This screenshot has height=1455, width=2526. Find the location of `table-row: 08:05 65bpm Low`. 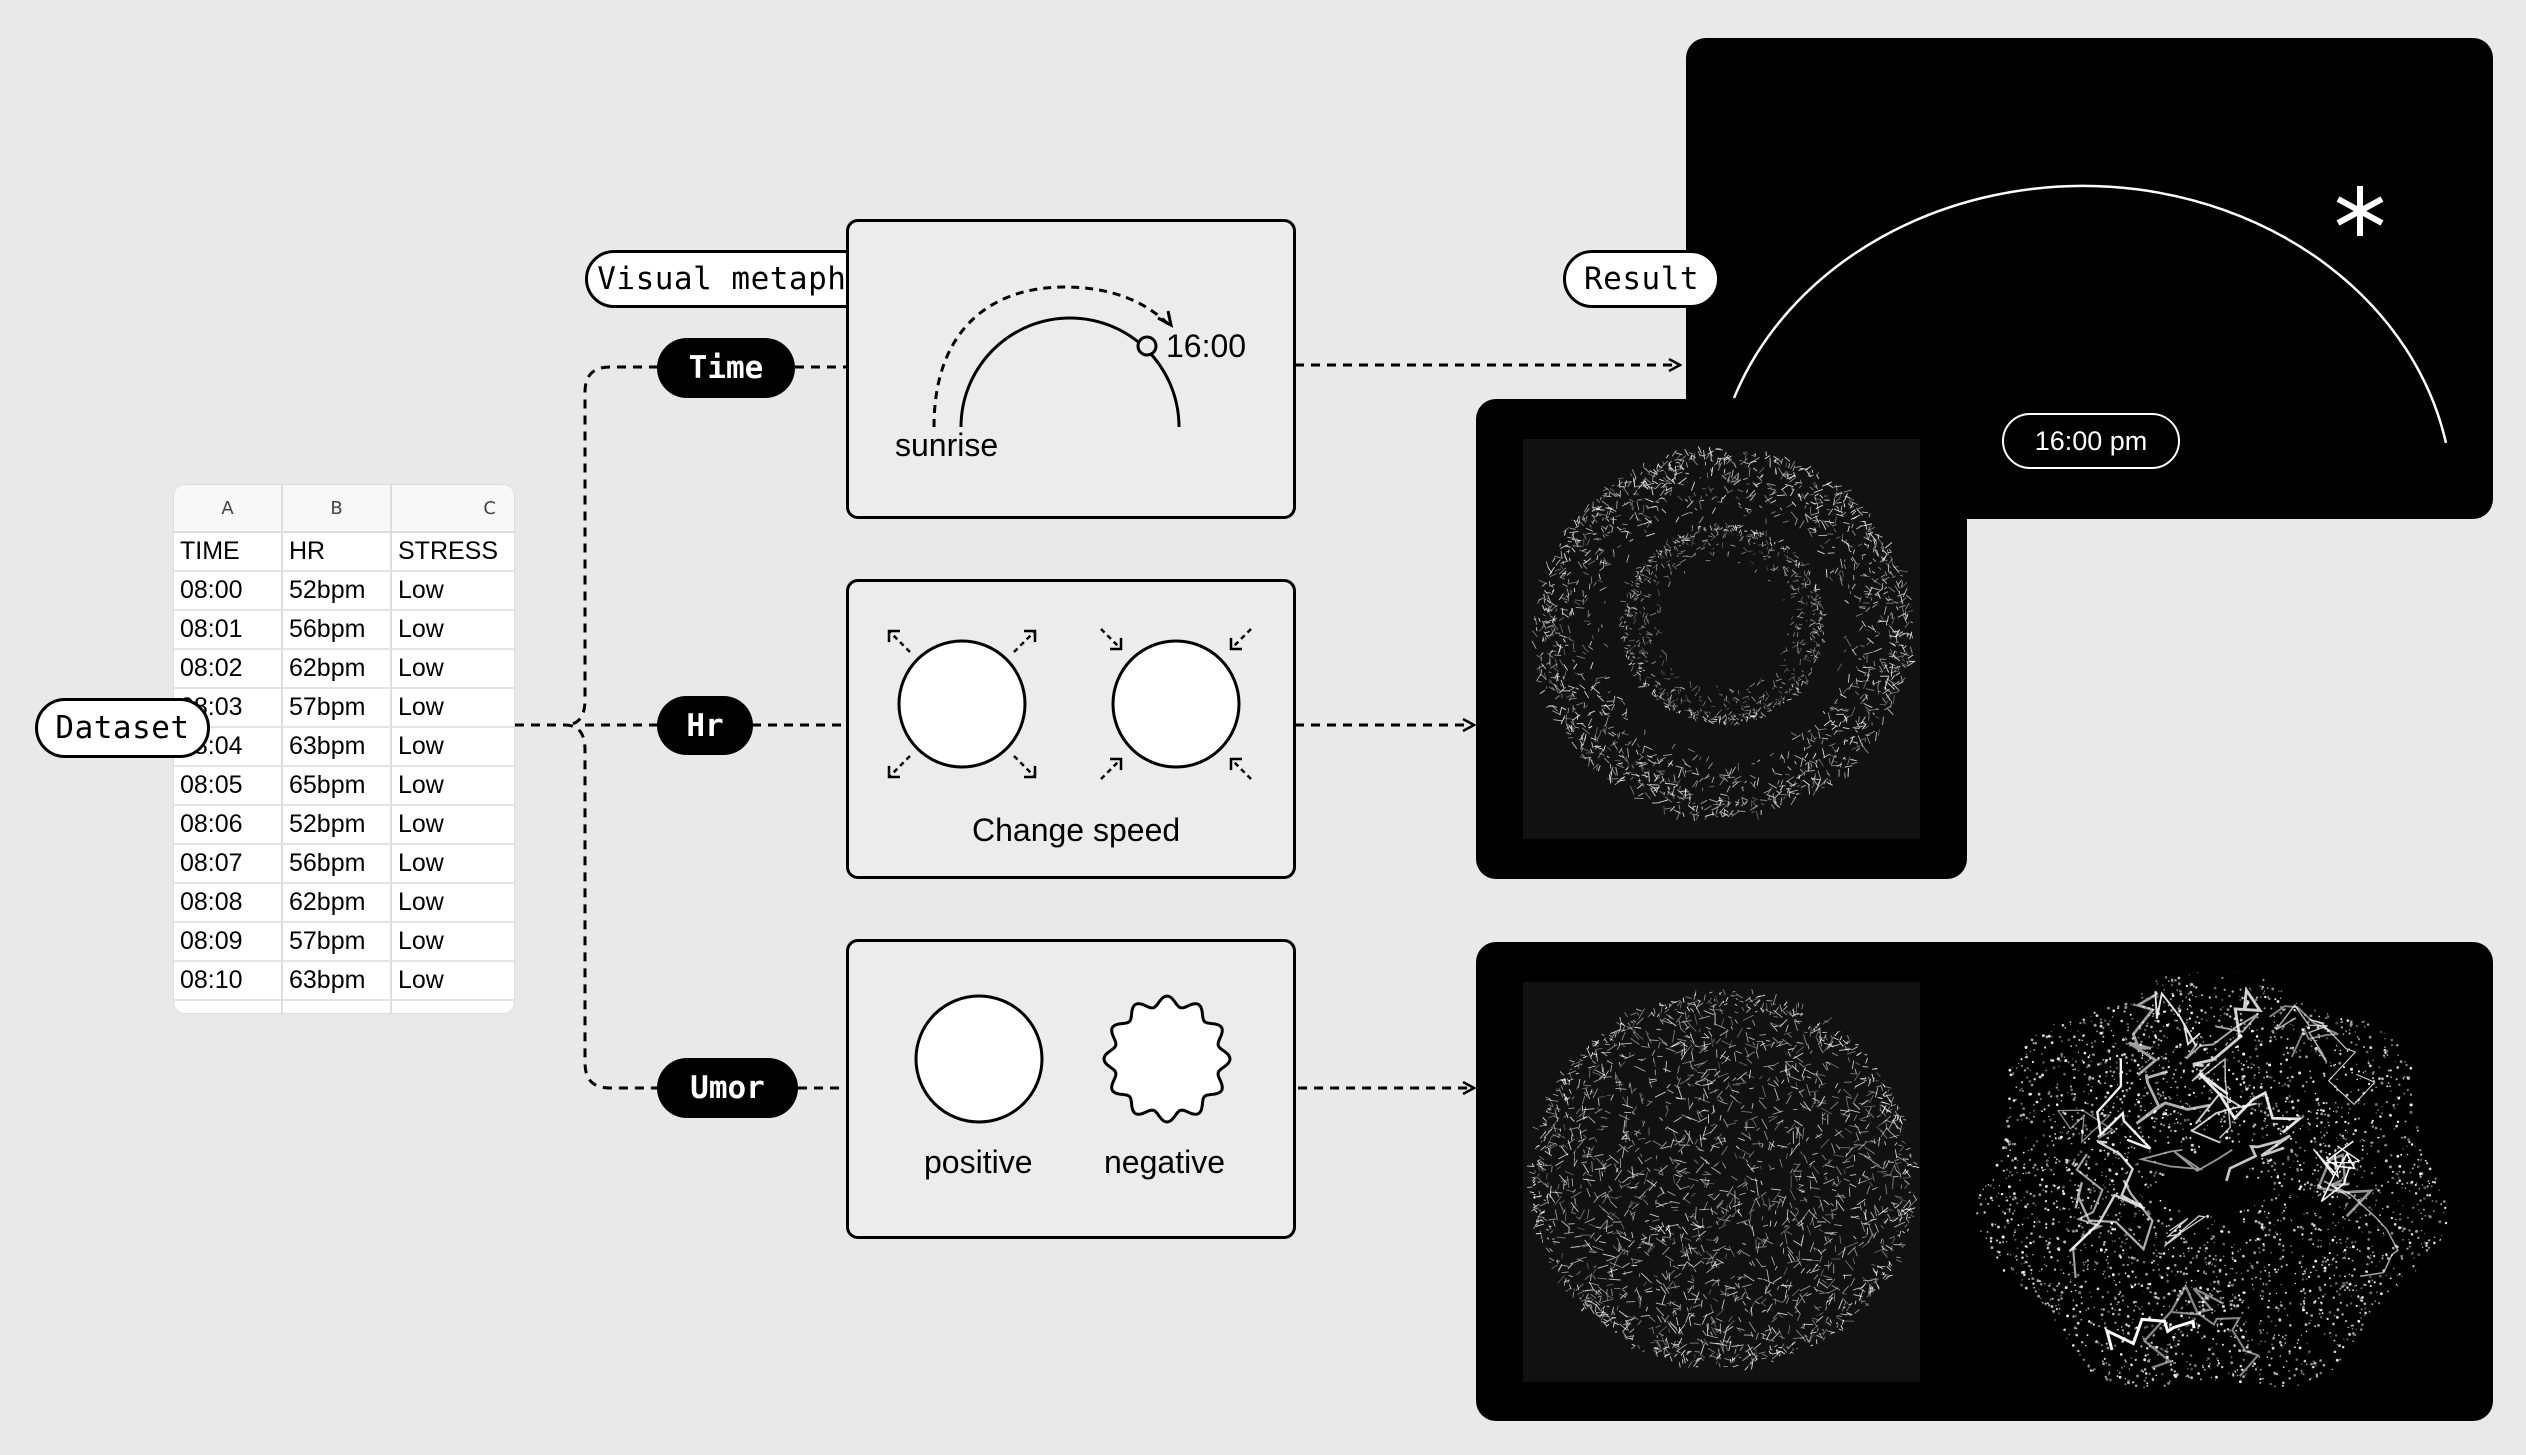

table-row: 08:05 65bpm Low is located at coordinates (344, 785).